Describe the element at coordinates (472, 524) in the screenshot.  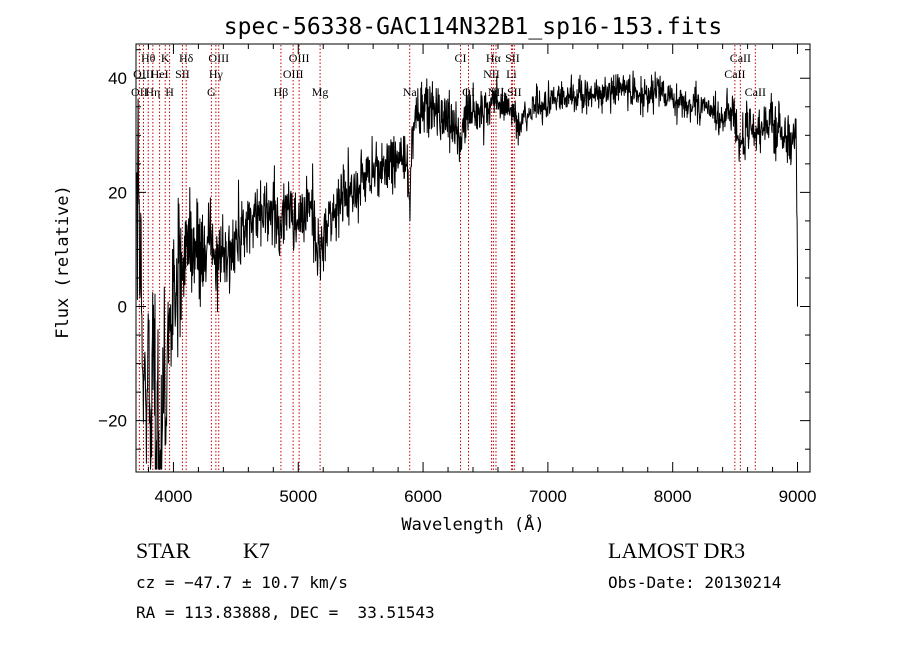
I see `x-axis-label: Wavelength (Å)` at that location.